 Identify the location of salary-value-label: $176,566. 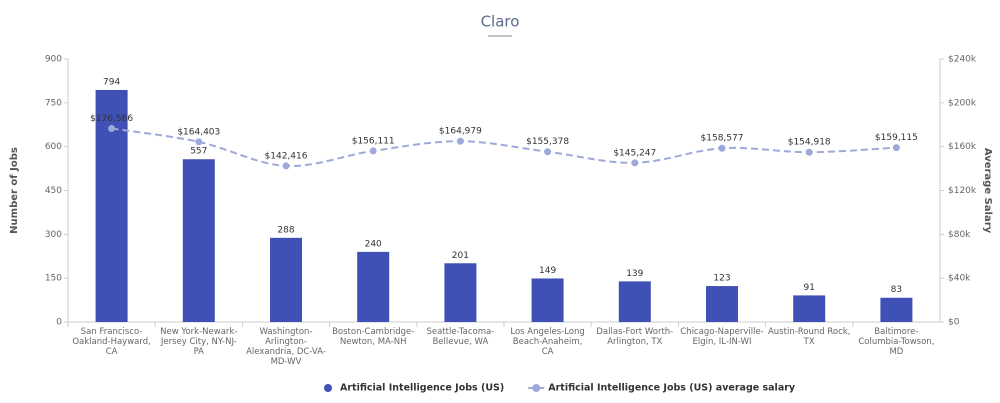
(111, 119).